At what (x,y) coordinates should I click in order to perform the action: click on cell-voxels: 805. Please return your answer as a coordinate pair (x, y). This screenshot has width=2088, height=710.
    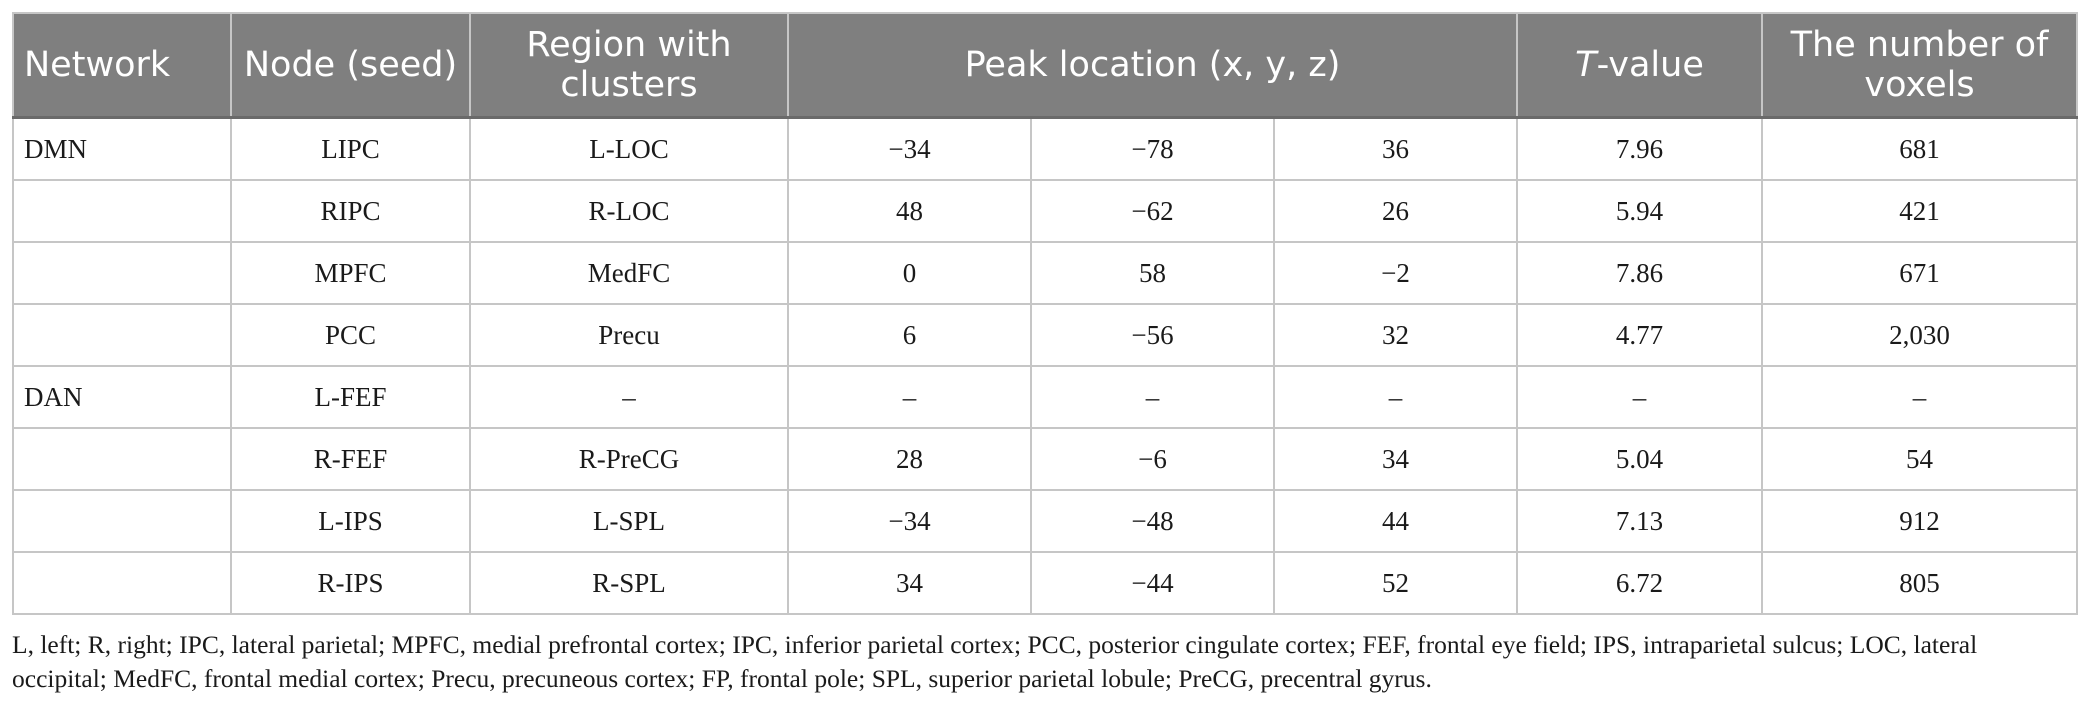
    Looking at the image, I should click on (1920, 583).